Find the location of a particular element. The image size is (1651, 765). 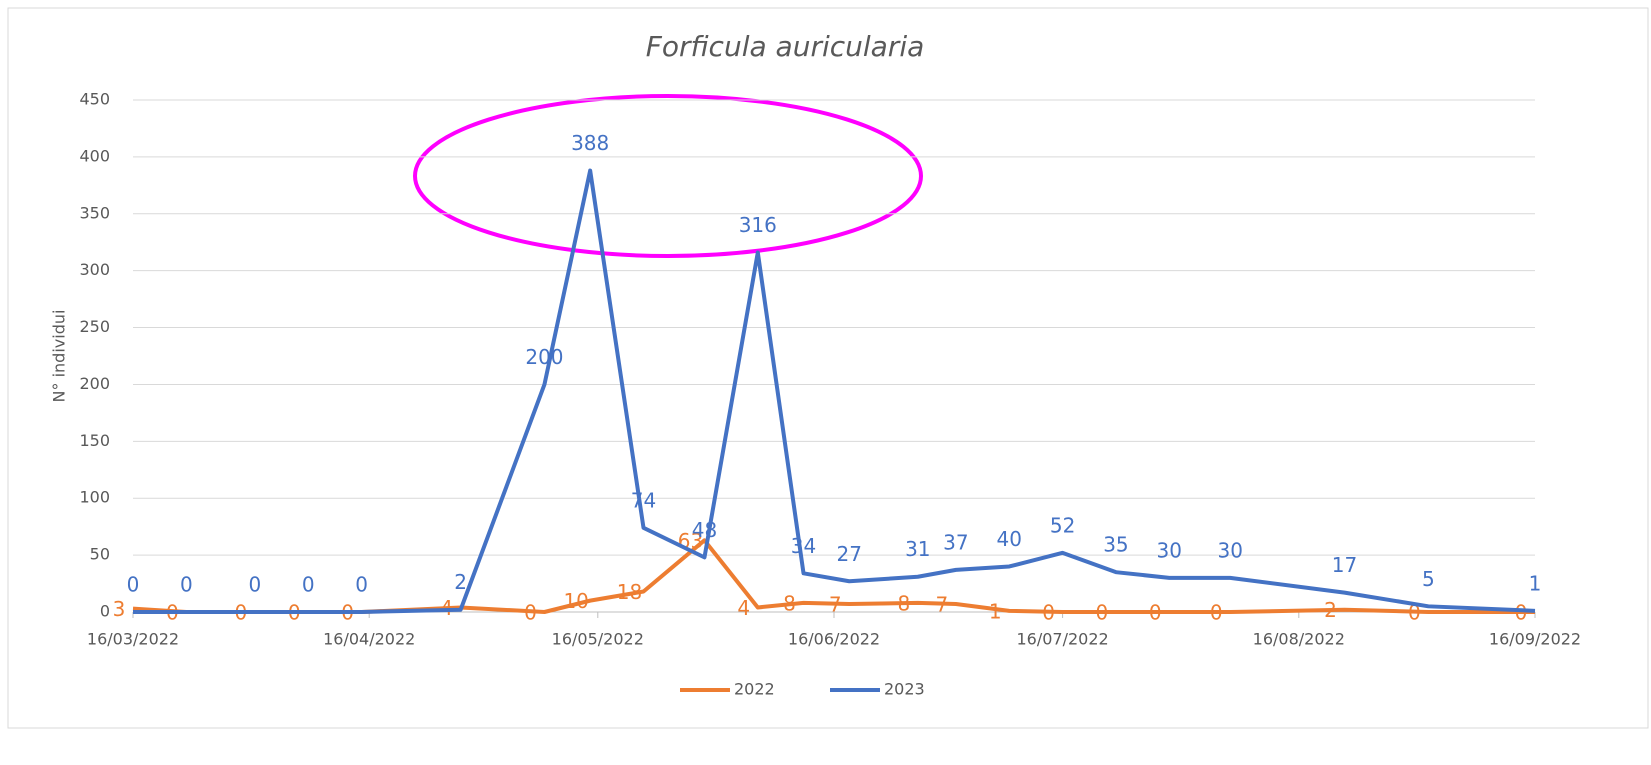

data-label: 35 is located at coordinates (1115, 545).